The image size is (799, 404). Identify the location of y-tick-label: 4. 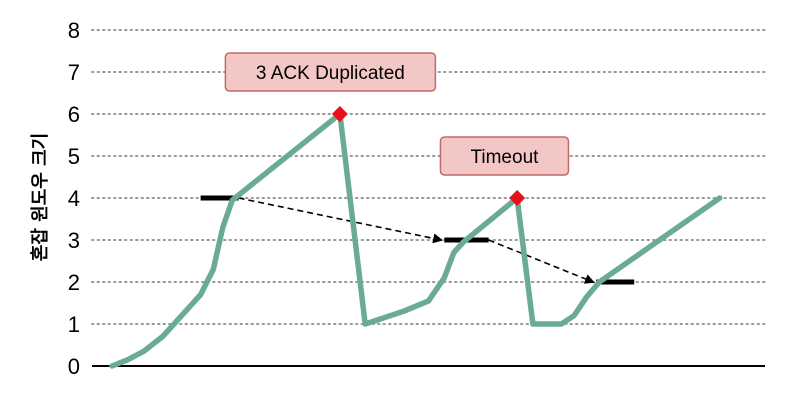
(74, 198).